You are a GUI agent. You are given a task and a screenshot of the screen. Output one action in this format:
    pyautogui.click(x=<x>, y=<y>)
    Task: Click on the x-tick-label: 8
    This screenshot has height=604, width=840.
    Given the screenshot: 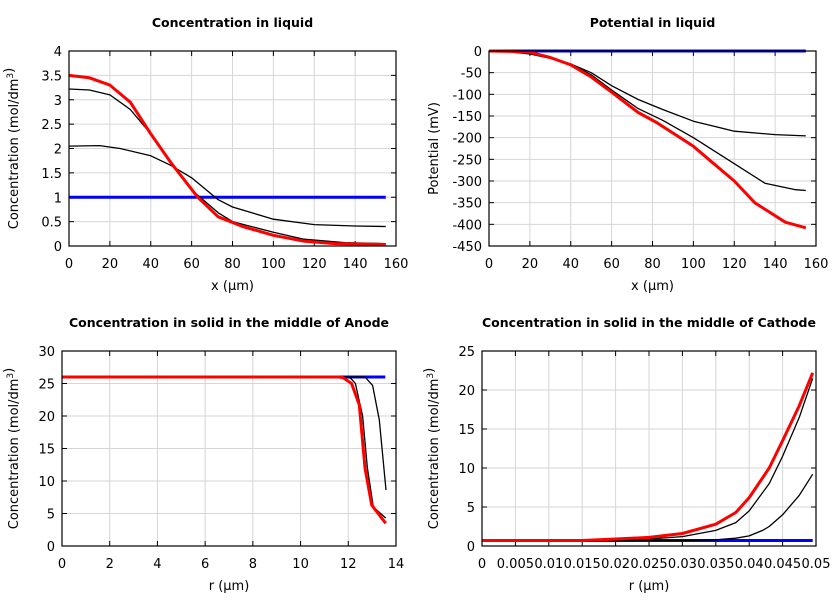 What is the action you would take?
    pyautogui.click(x=253, y=564)
    